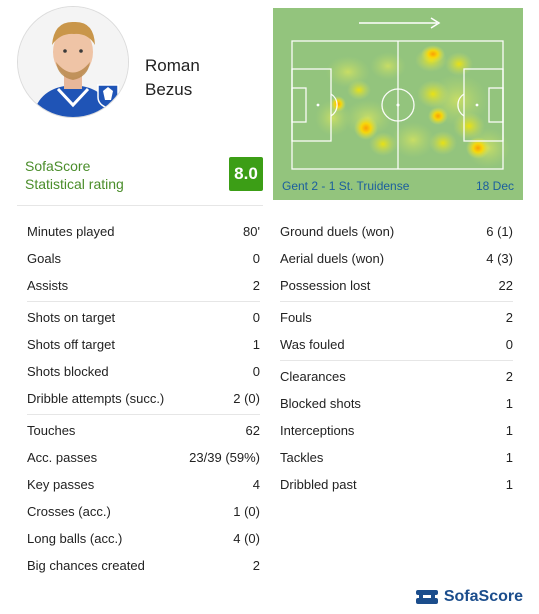  What do you see at coordinates (143, 430) in the screenshot?
I see `stat-row-touches: Touches 62` at bounding box center [143, 430].